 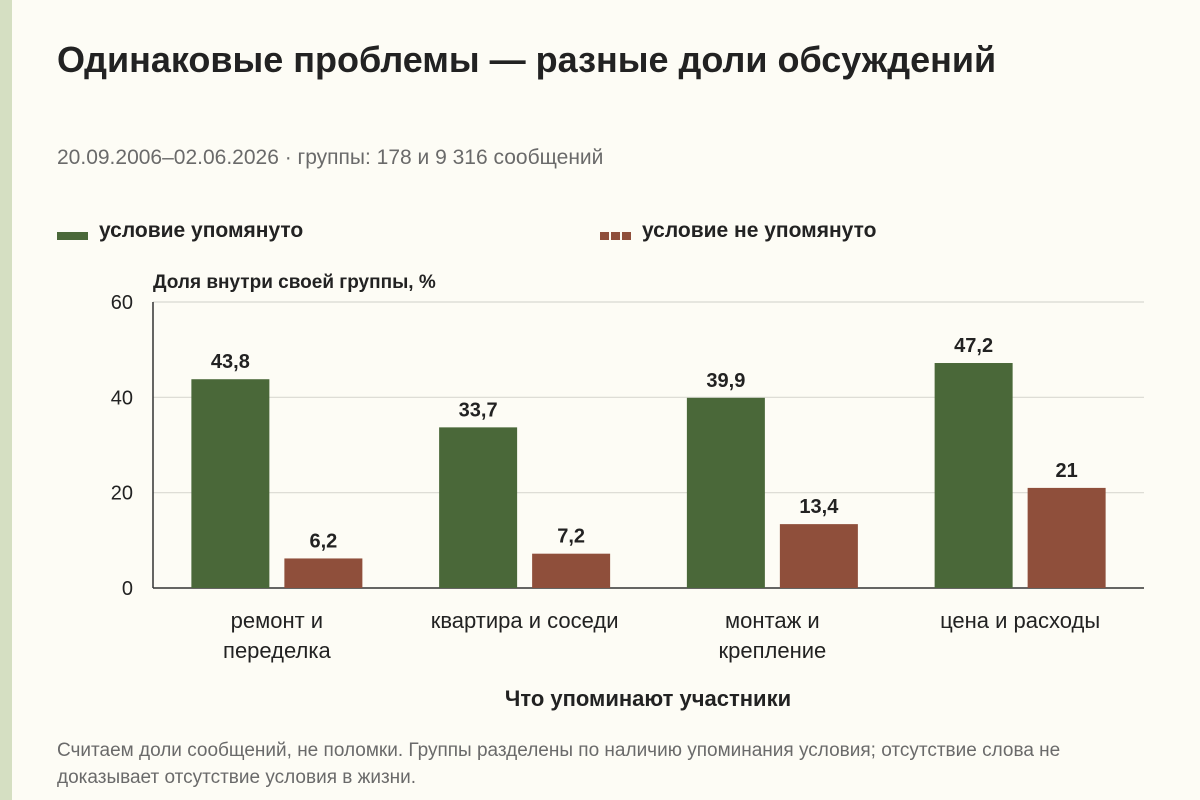 I want to click on x-tick-label-0-line-0: ремонт и, so click(x=277, y=620).